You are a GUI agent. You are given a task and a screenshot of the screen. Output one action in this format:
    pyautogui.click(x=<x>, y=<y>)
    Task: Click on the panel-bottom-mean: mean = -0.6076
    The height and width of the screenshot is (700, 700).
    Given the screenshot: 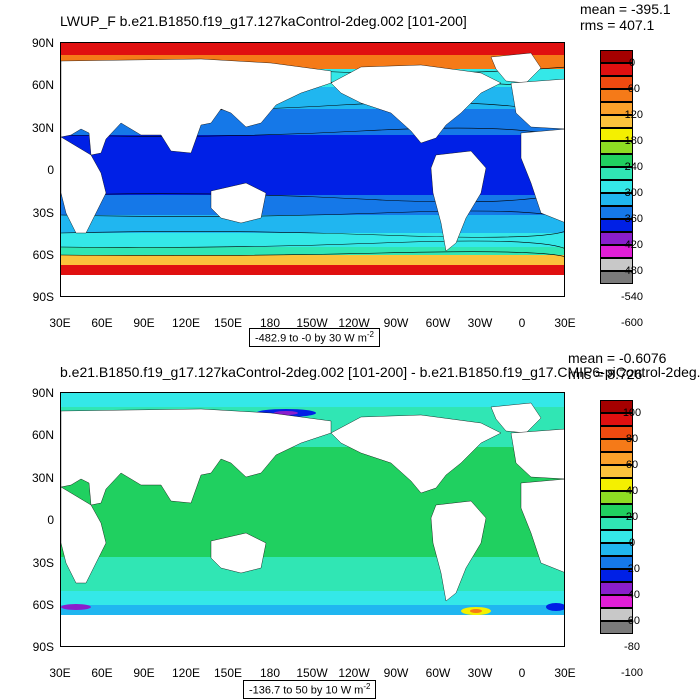 What is the action you would take?
    pyautogui.click(x=617, y=358)
    